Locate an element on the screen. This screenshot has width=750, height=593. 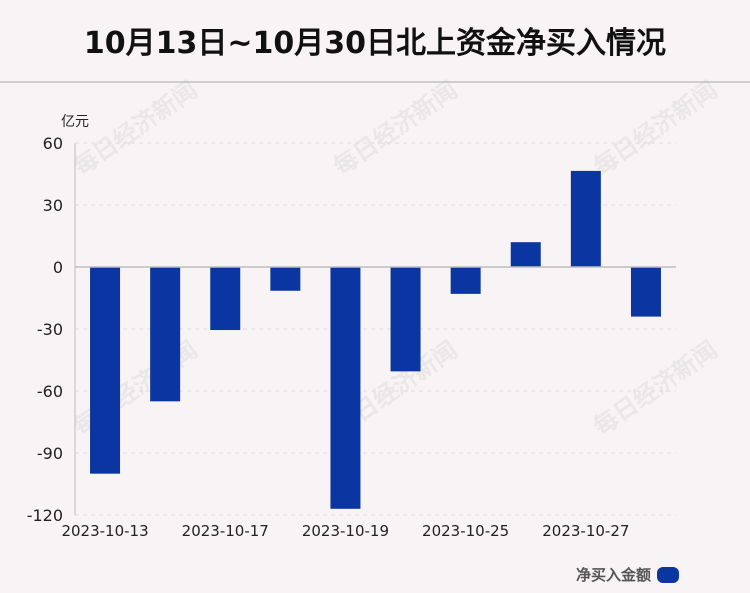
x-tick-label: 2023-10-25 is located at coordinates (465, 531).